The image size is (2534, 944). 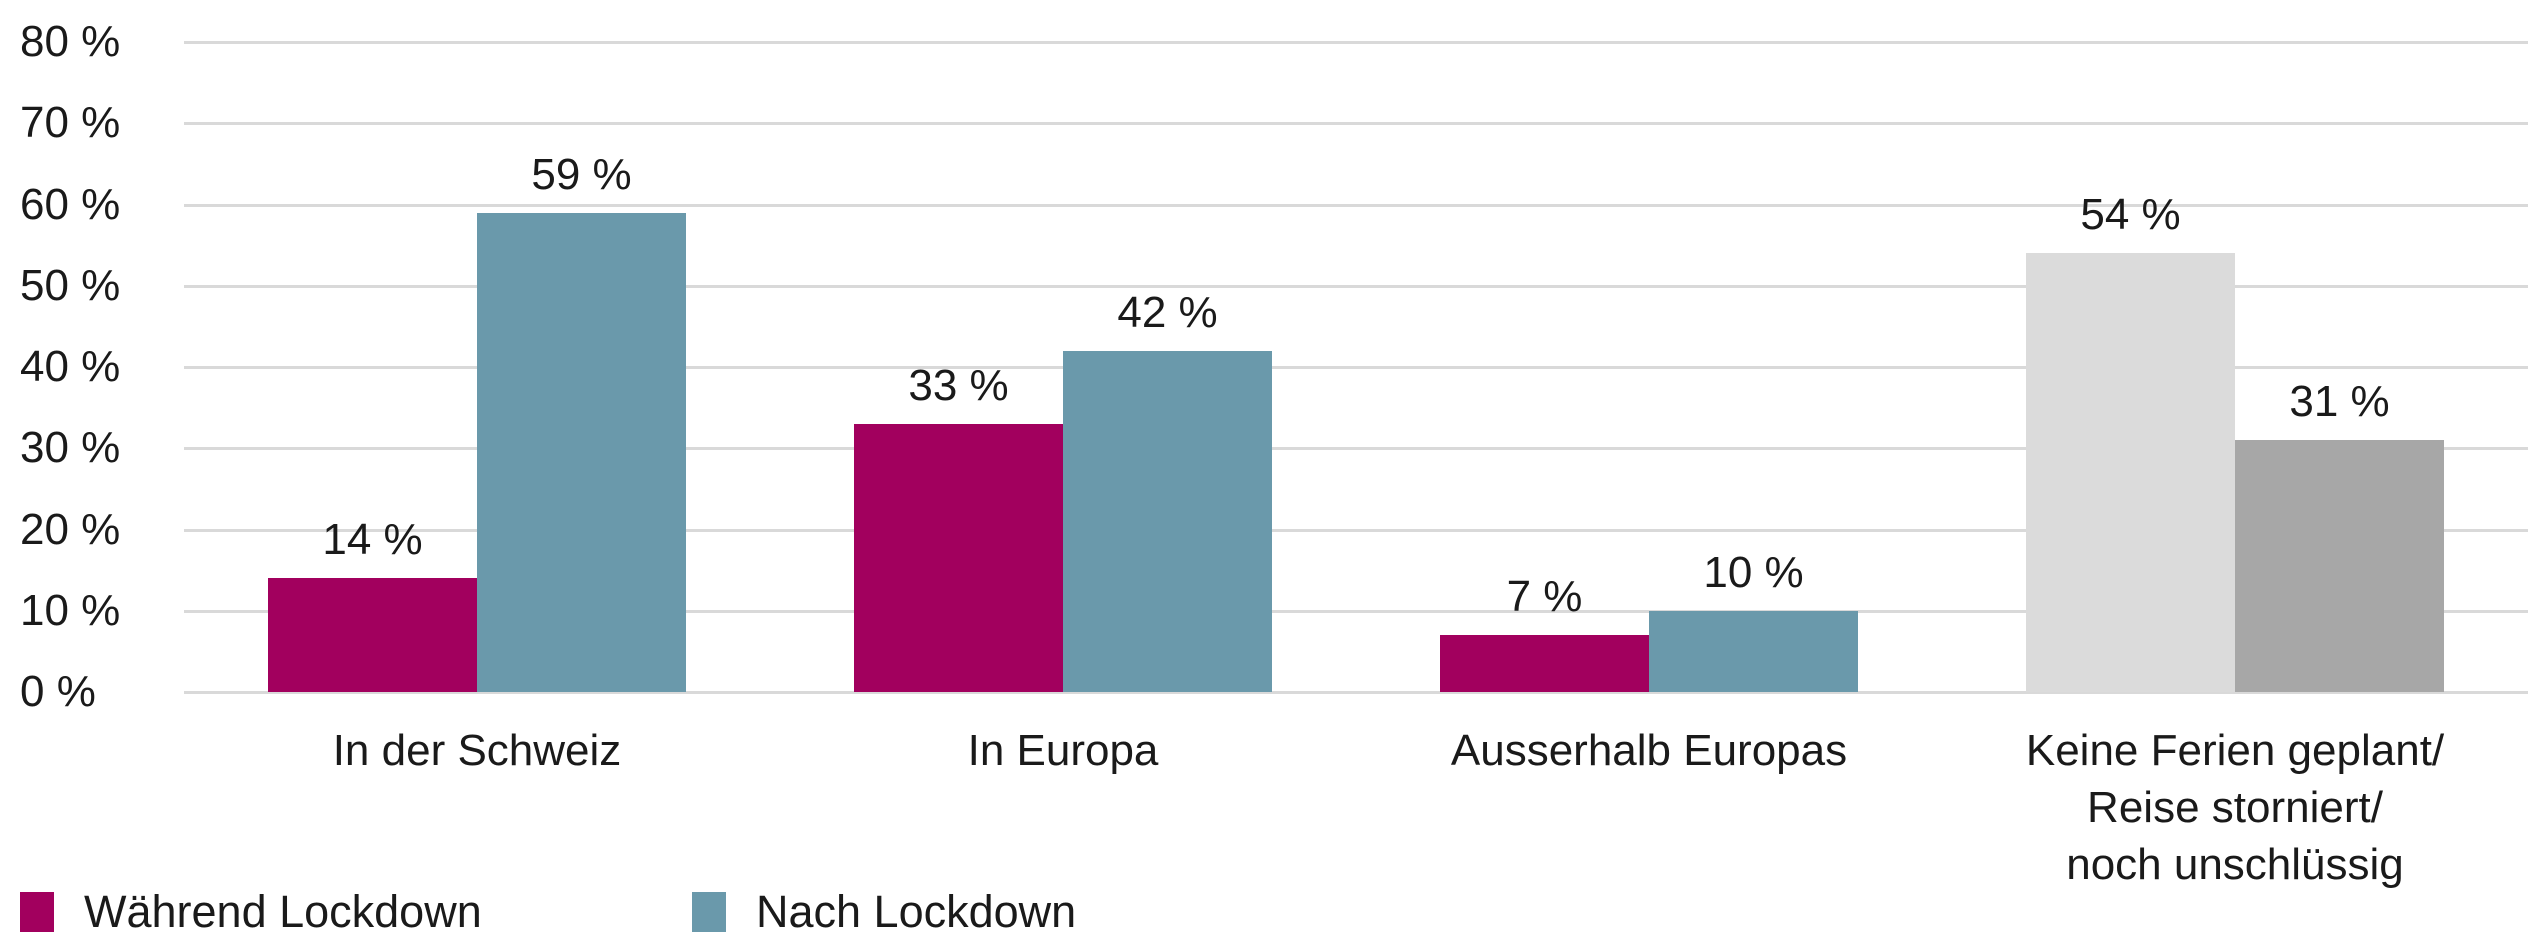 What do you see at coordinates (2130, 472) in the screenshot?
I see `bar-series1-category4` at bounding box center [2130, 472].